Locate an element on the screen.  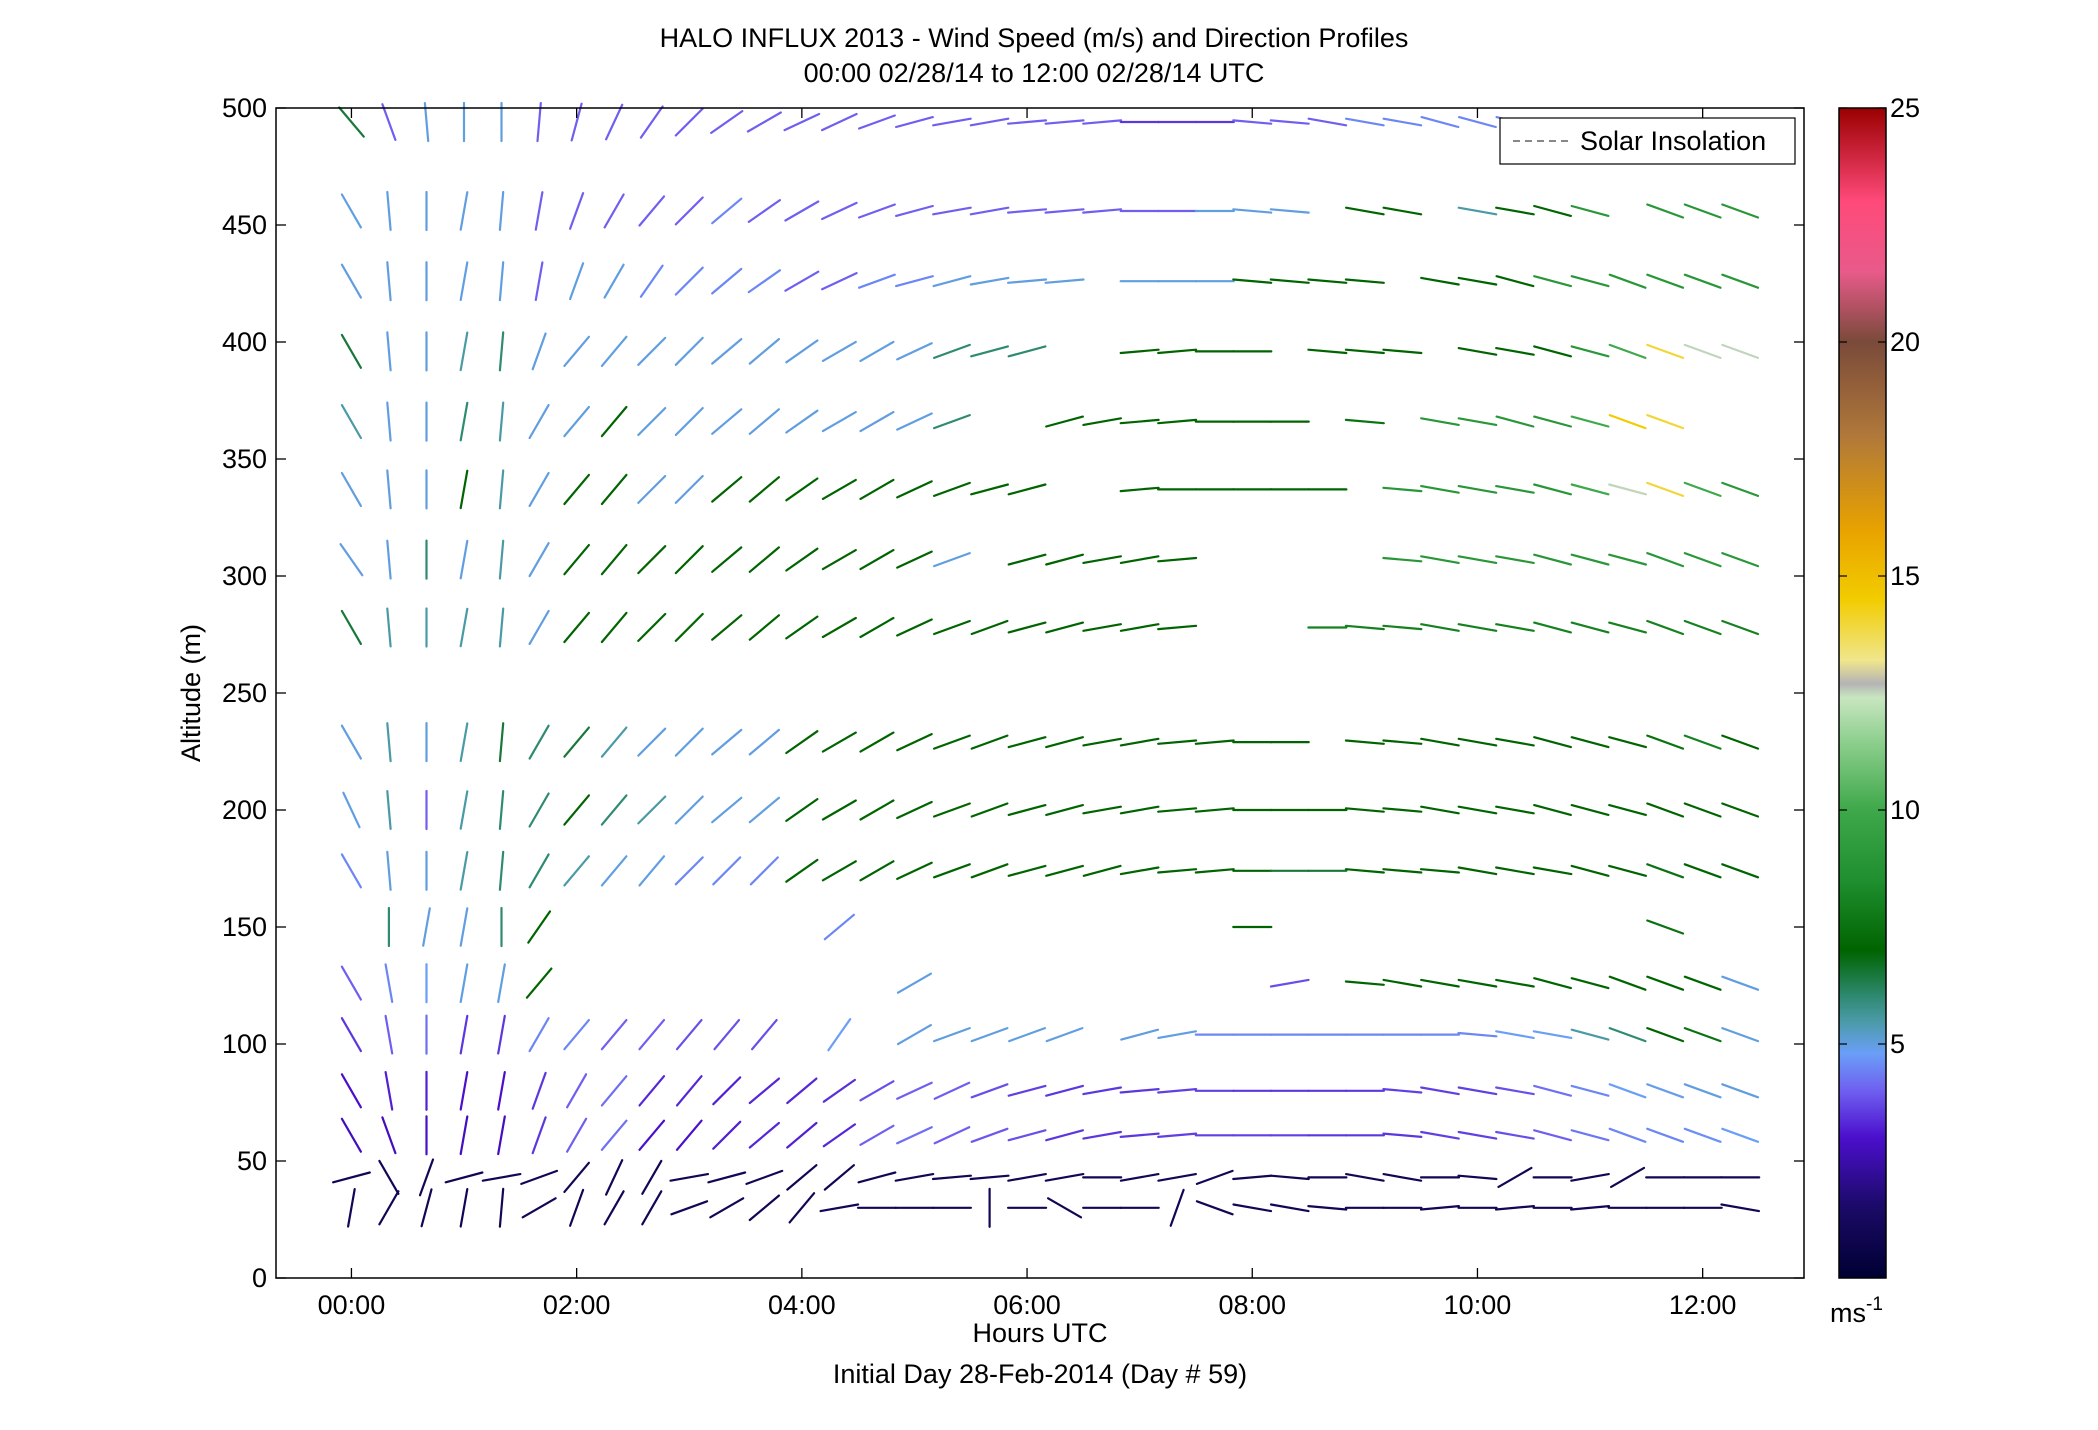
legend: Solar Insolation is located at coordinates (1647, 141).